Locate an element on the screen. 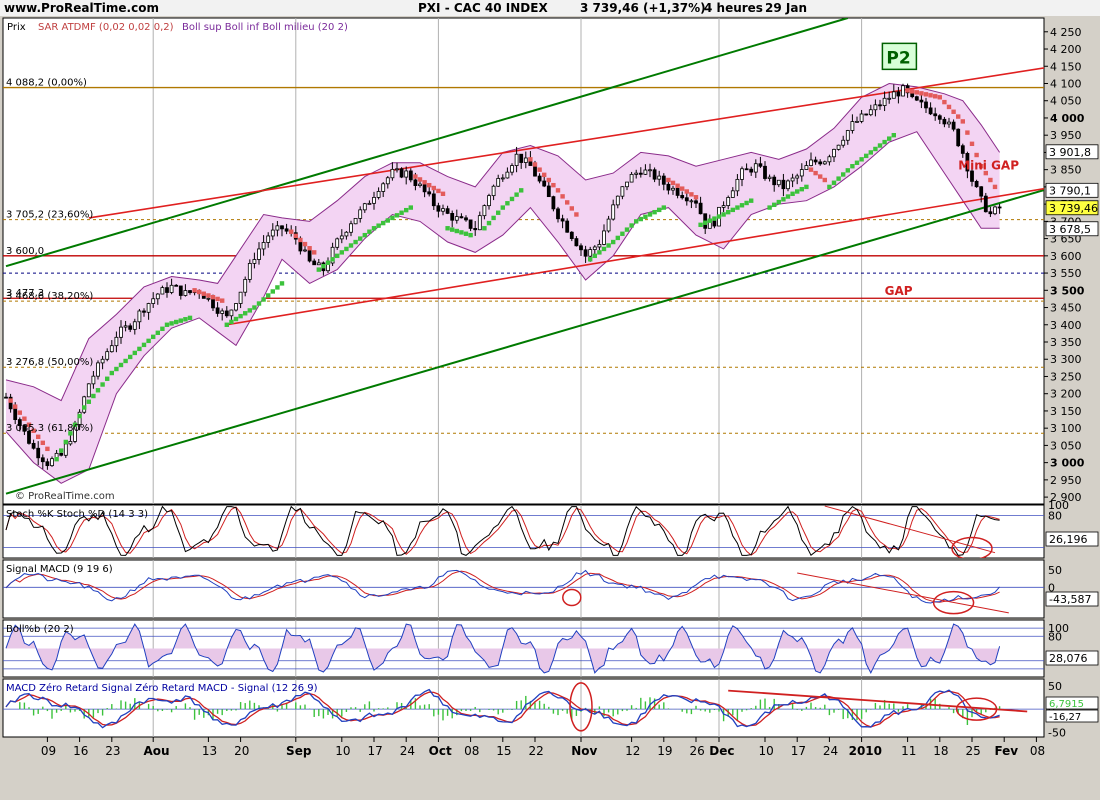 The width and height of the screenshot is (1100, 800). y-tick-label: 2 900 is located at coordinates (1066, 497).